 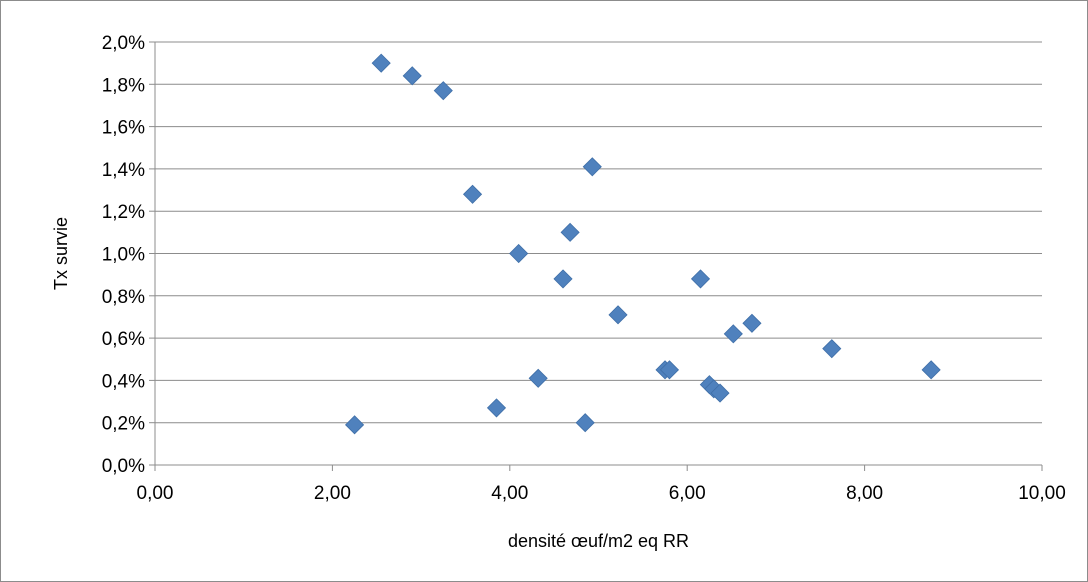 What do you see at coordinates (123, 466) in the screenshot?
I see `y-tick-label: 0,0%` at bounding box center [123, 466].